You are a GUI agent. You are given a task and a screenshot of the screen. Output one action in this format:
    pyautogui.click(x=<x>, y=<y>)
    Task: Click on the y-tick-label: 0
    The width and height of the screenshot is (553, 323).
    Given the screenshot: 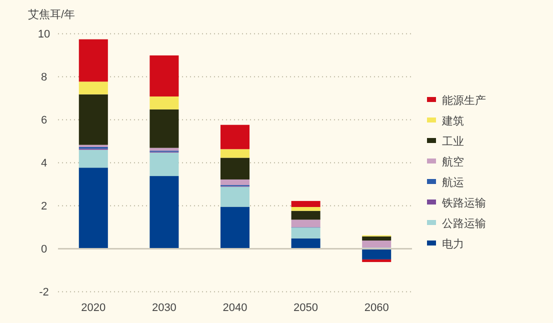 What is the action you would take?
    pyautogui.click(x=44, y=250)
    